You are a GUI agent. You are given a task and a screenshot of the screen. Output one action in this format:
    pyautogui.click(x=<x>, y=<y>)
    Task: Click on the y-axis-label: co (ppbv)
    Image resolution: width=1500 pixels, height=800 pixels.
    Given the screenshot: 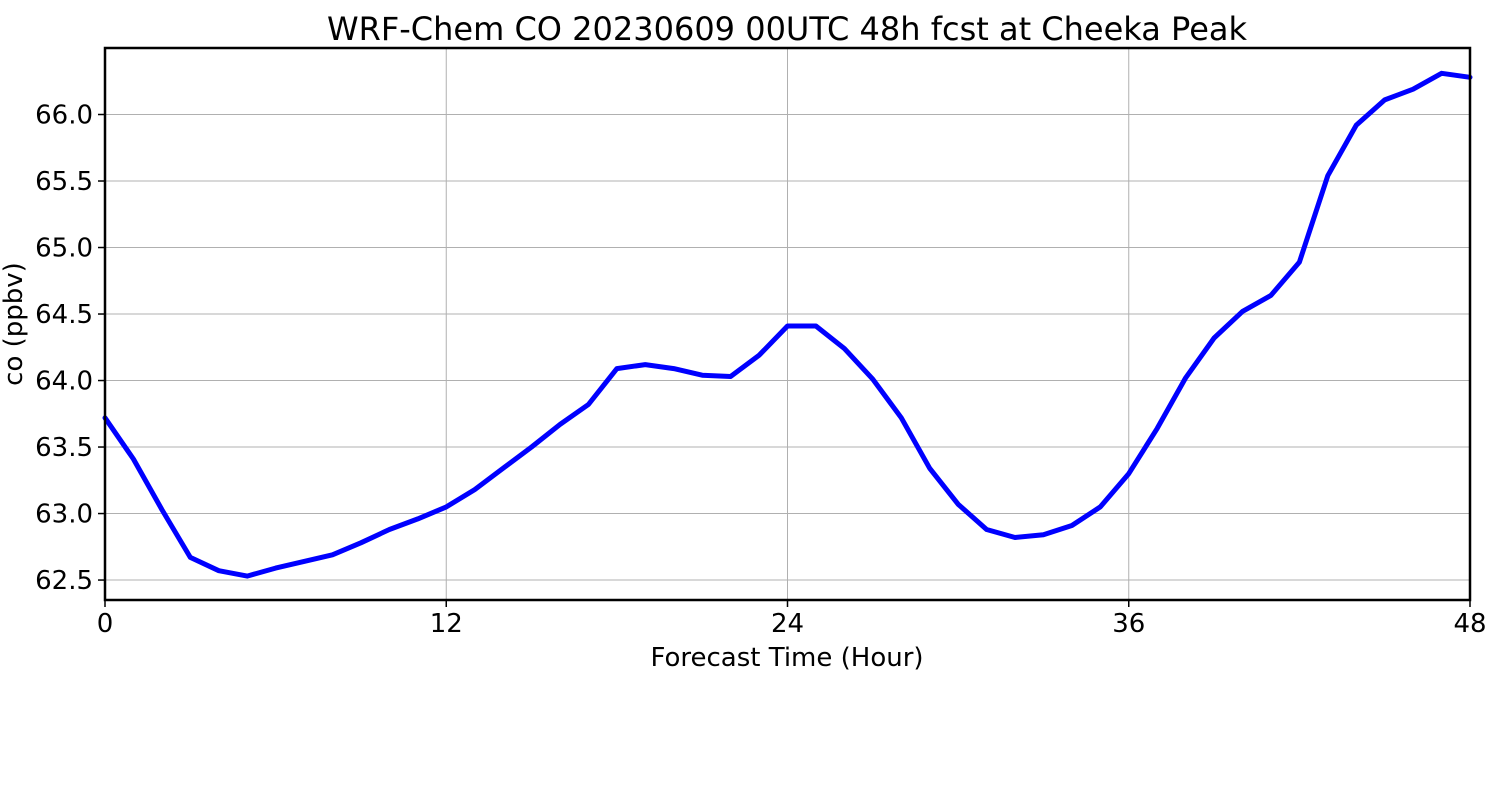 What is the action you would take?
    pyautogui.click(x=14, y=324)
    